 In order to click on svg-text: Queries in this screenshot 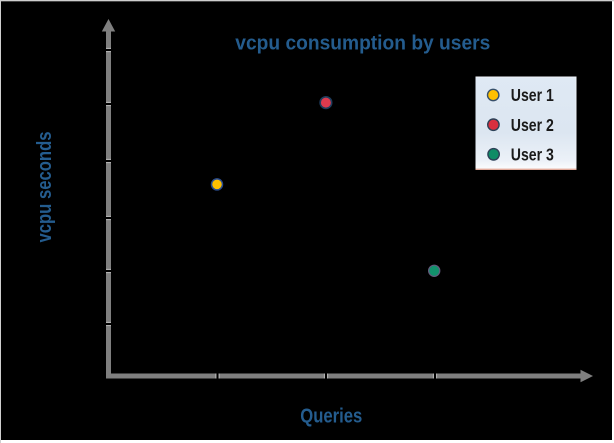, I will do `click(331, 416)`.